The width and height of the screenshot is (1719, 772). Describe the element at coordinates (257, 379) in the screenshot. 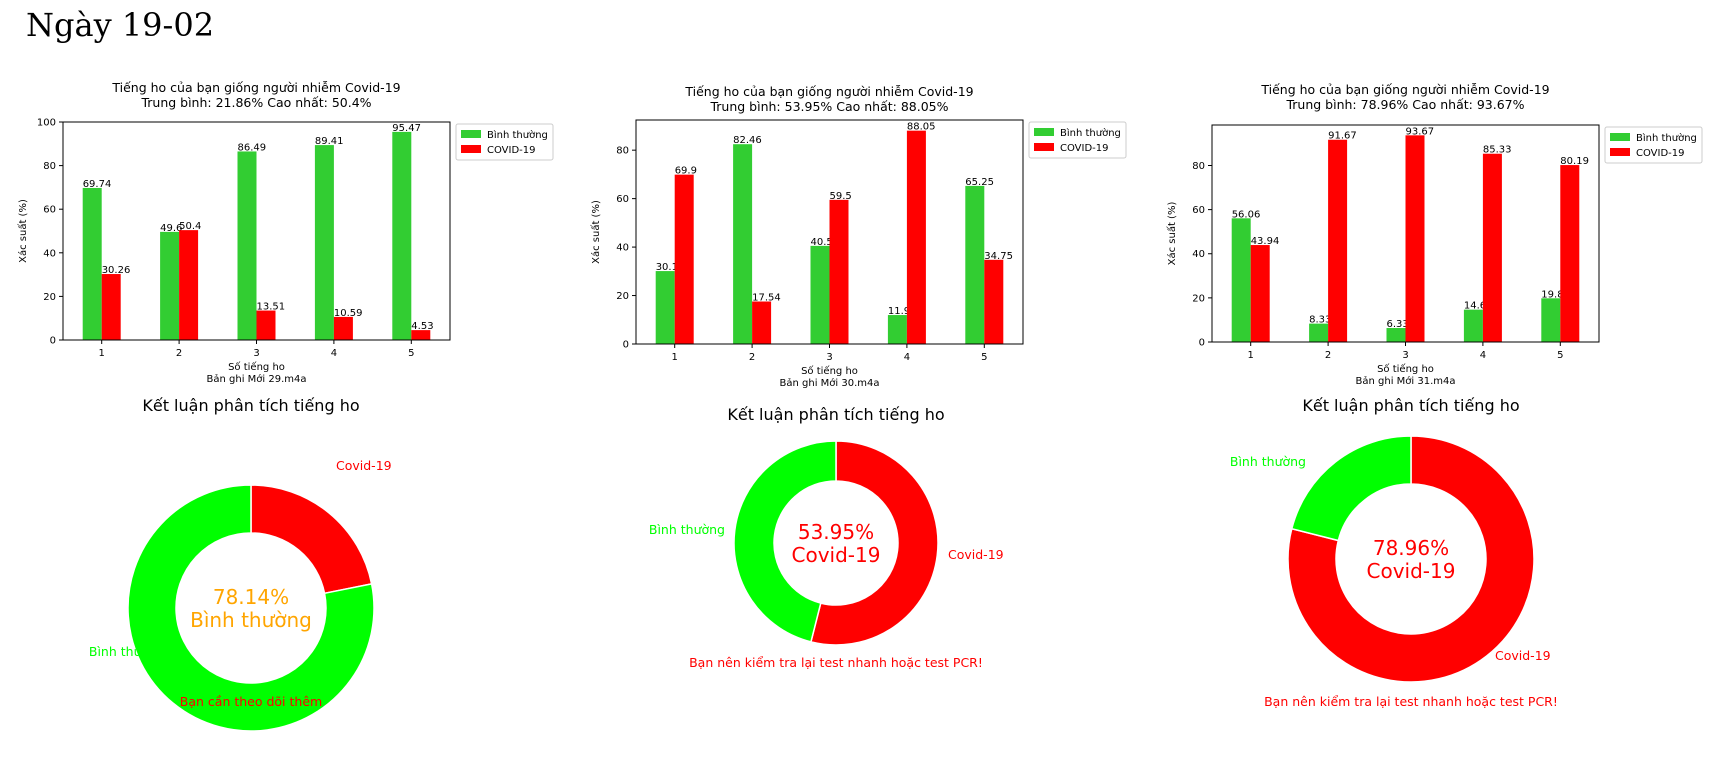

I see `x-axis-sublabel: Bản ghi Mới 29.m4a` at that location.